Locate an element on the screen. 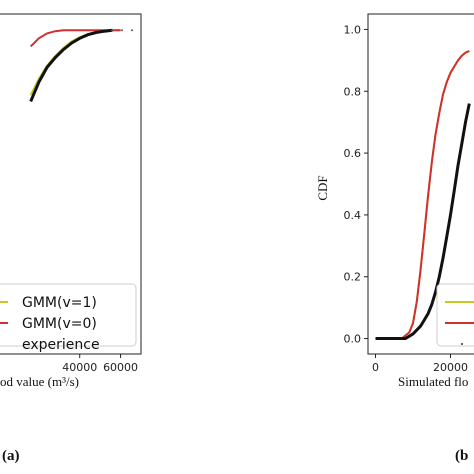 The image size is (474, 474). panel-b-legend is located at coordinates (455, 315).